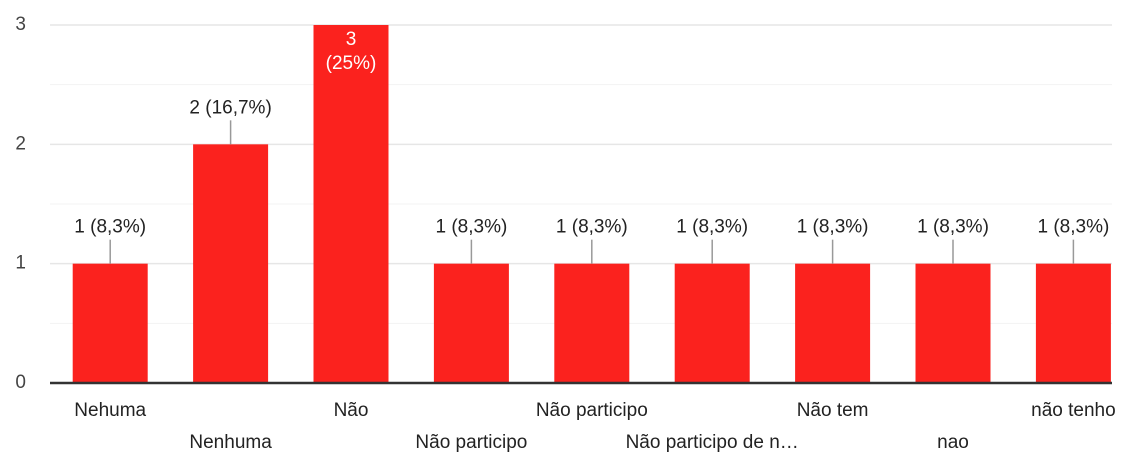 This screenshot has height=454, width=1126. I want to click on data-label: 2 (16,7%), so click(230, 107).